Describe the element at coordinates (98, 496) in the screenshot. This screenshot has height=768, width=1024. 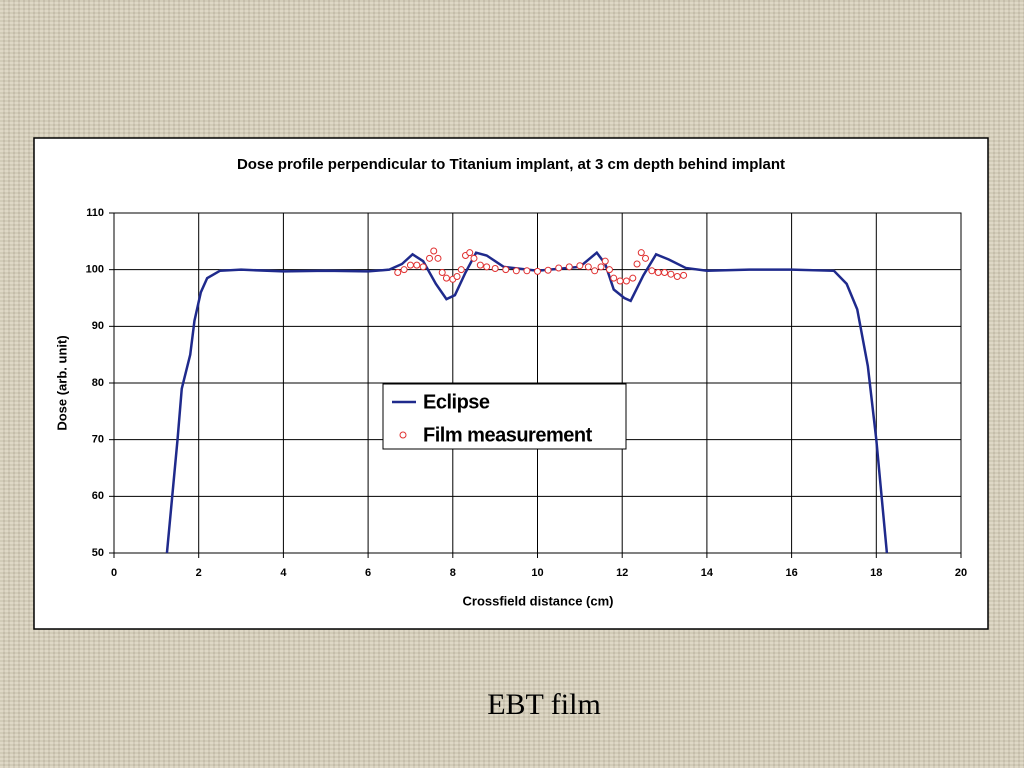
I see `y-tick-label: 60` at that location.